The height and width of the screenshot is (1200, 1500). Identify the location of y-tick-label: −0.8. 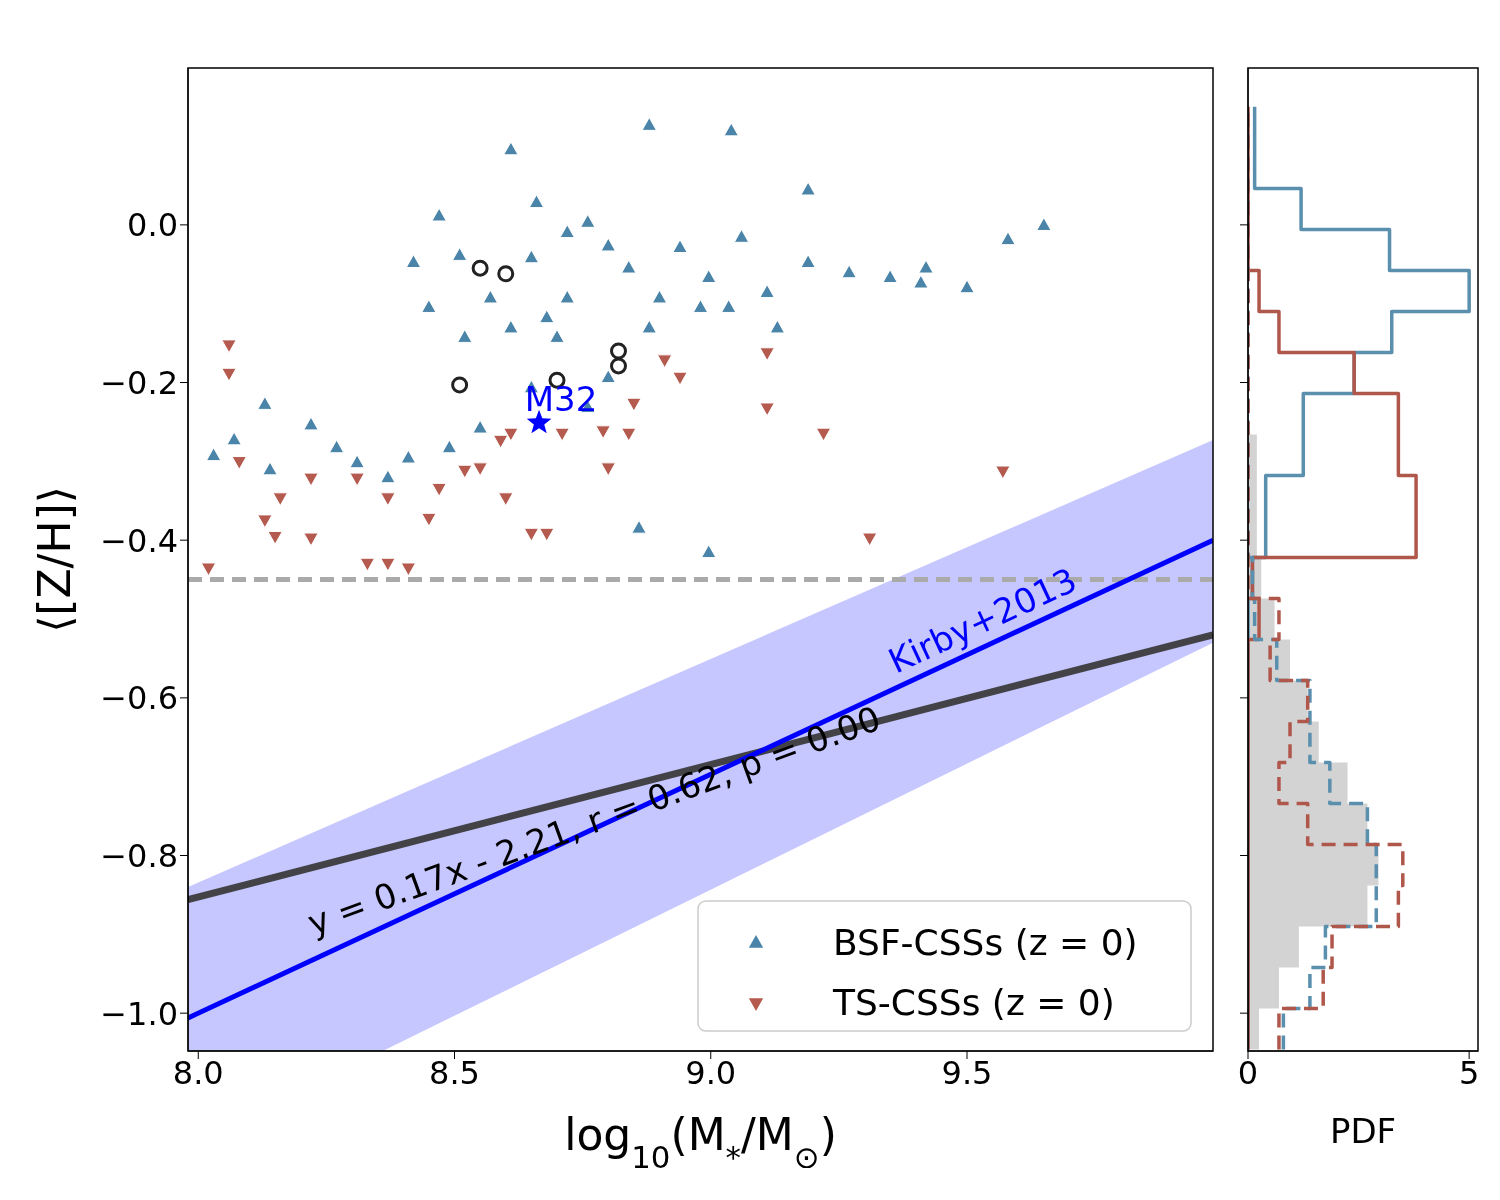
(139, 855).